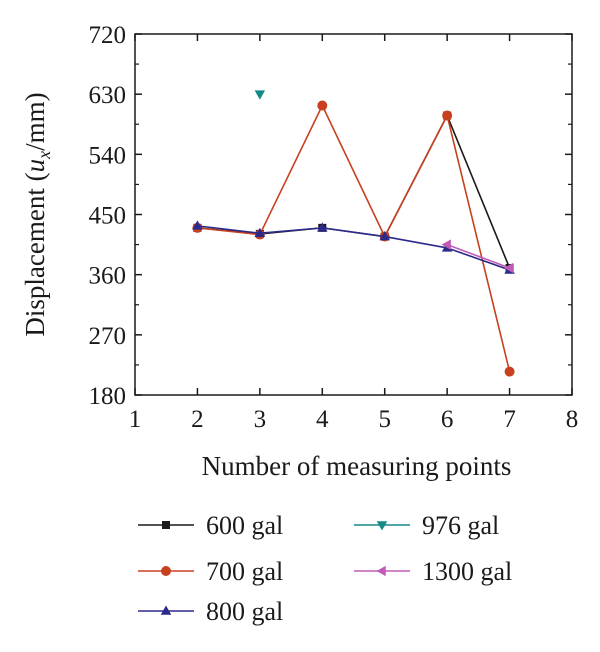  I want to click on legend-label-976-gal: 976 gal, so click(460, 525).